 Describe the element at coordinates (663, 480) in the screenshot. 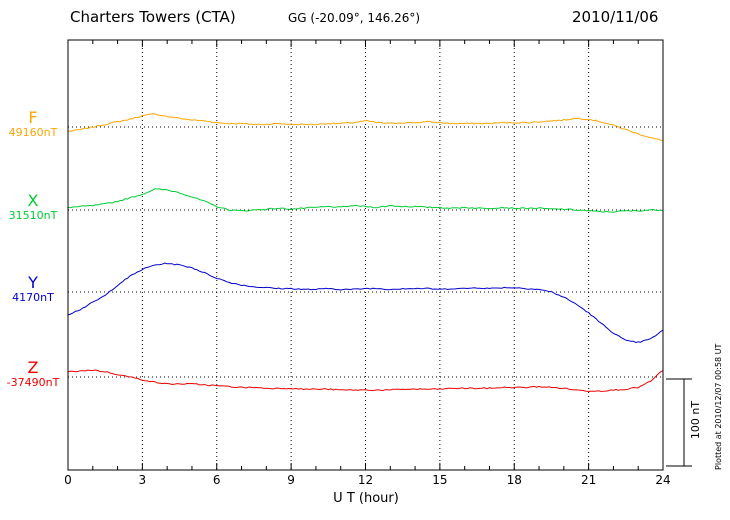

I see `x-tick-label-24: 24` at that location.